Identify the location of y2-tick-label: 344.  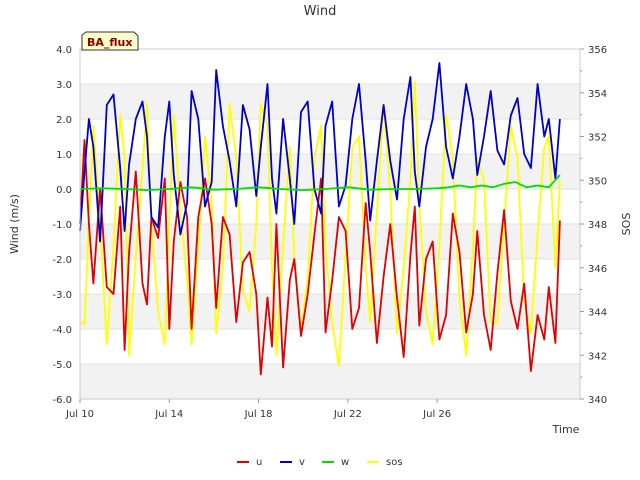
(597, 313).